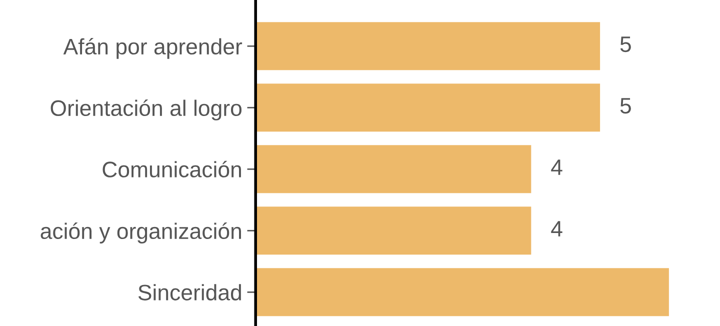 This screenshot has width=720, height=326. What do you see at coordinates (146, 109) in the screenshot?
I see `y-tick-label: Orientación al logro` at bounding box center [146, 109].